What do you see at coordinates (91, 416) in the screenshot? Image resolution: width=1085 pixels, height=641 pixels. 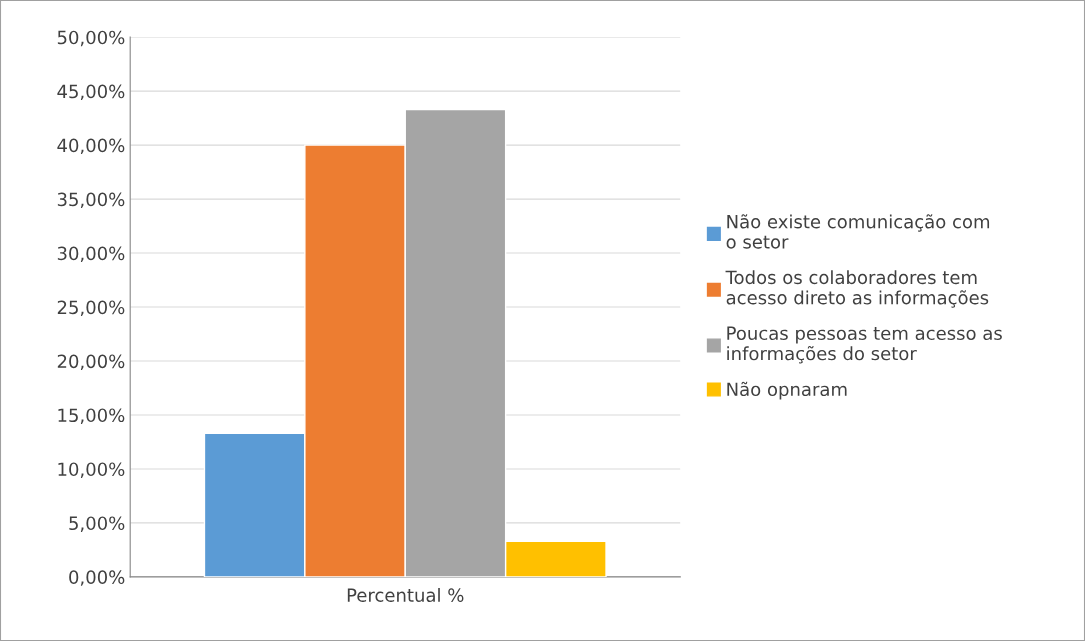 I see `y-tick-label: 15,00%` at bounding box center [91, 416].